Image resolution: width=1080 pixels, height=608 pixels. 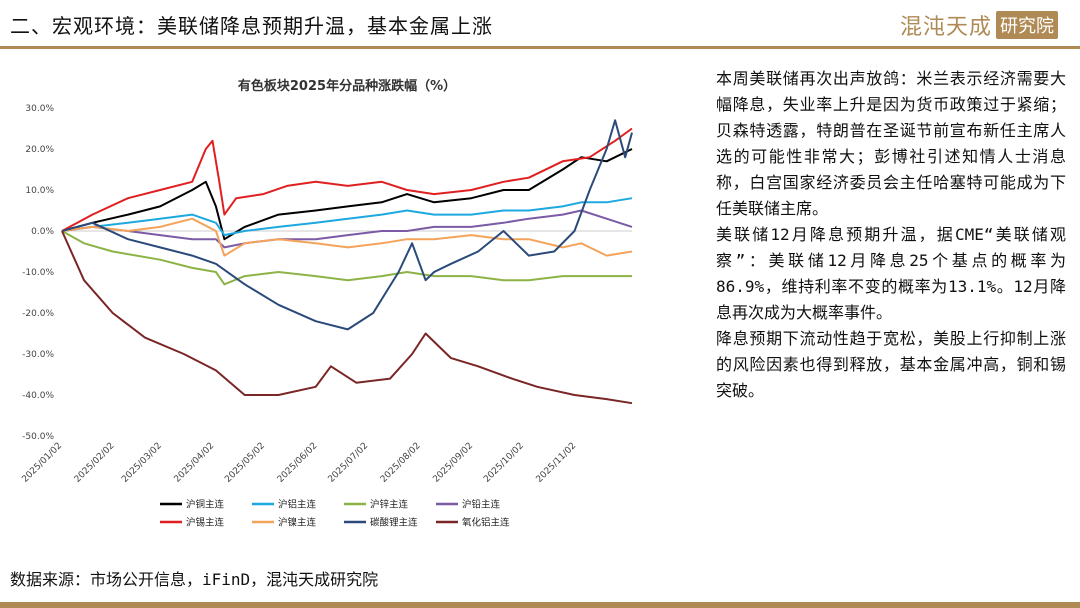 What do you see at coordinates (38, 396) in the screenshot?
I see `y-tick-label: -40.0%` at bounding box center [38, 396].